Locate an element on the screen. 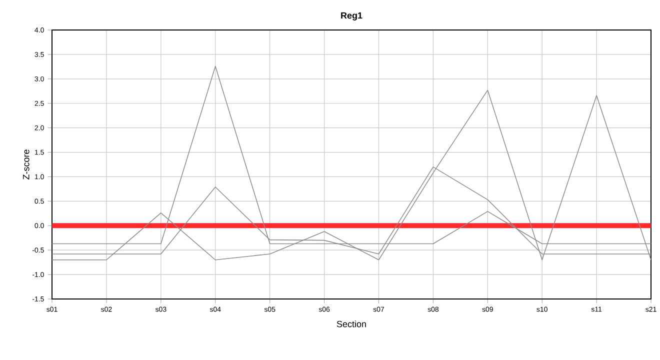  x-axis-title: Section is located at coordinates (351, 324).